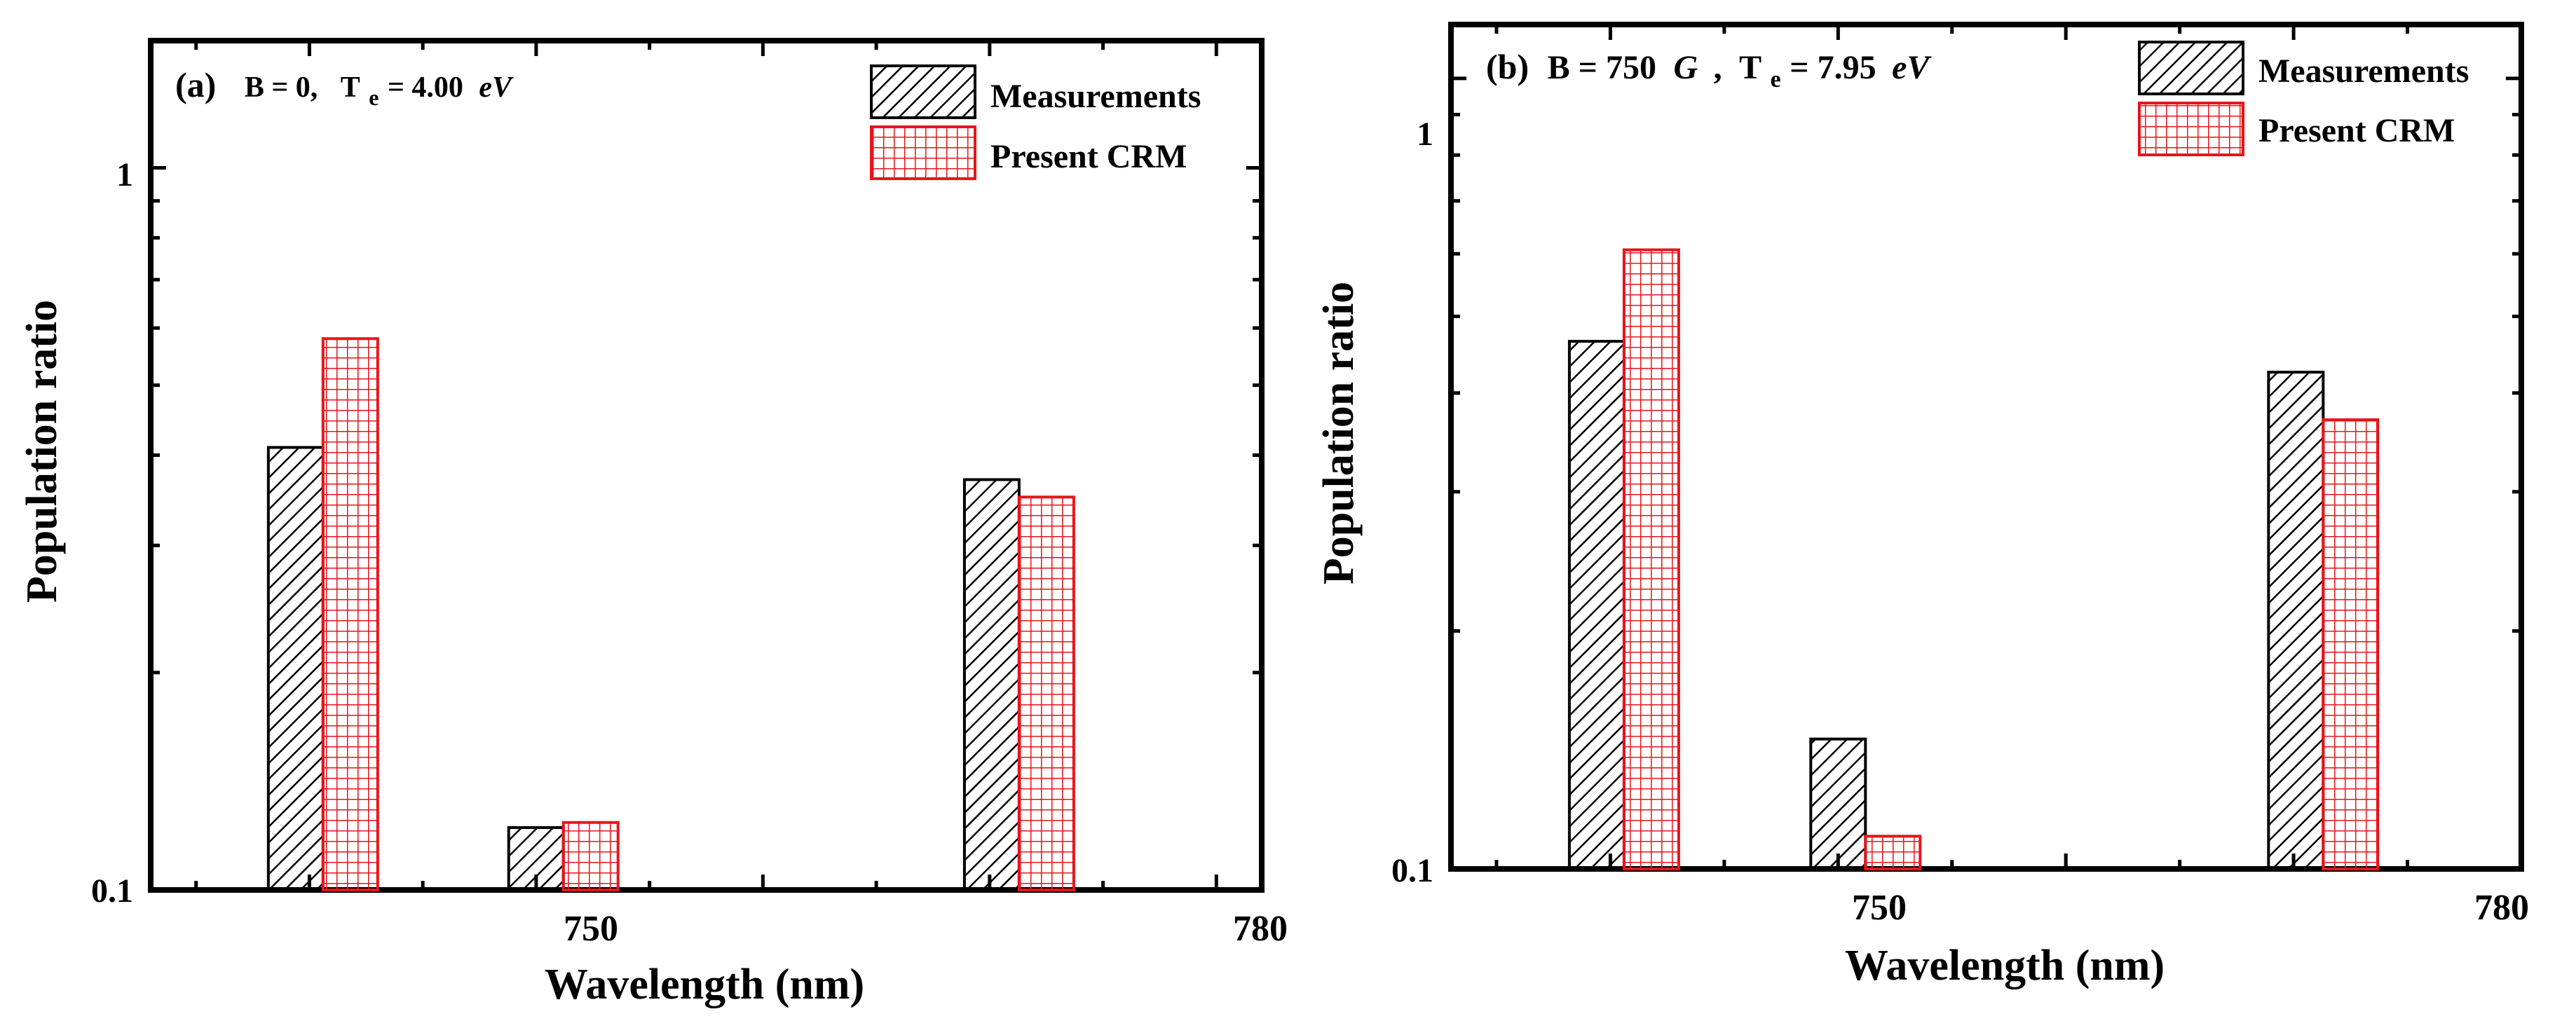 This screenshot has height=1028, width=2576. Describe the element at coordinates (1686, 67) in the screenshot. I see `field-unit: G` at that location.